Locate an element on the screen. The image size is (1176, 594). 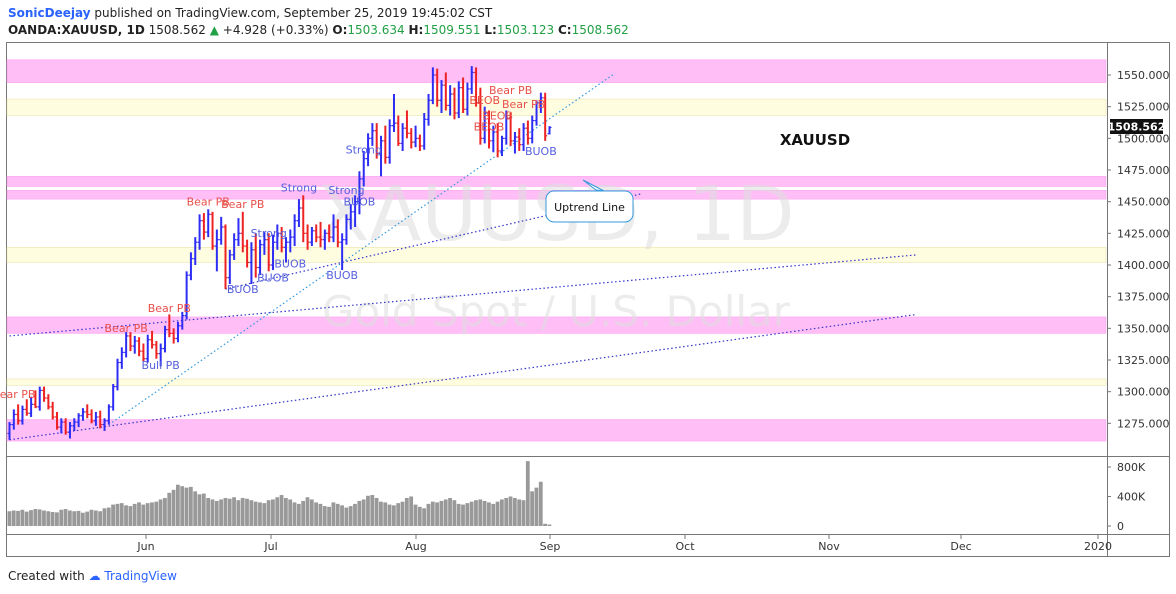
time-axis: Jun Jul Aug Sep Oct Nov Dec 2020 is located at coordinates (624, 543).